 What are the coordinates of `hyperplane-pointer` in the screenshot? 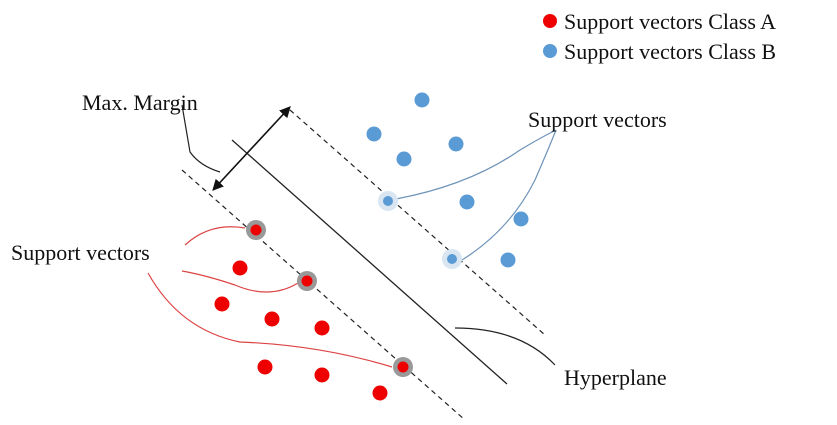 It's located at (505, 346).